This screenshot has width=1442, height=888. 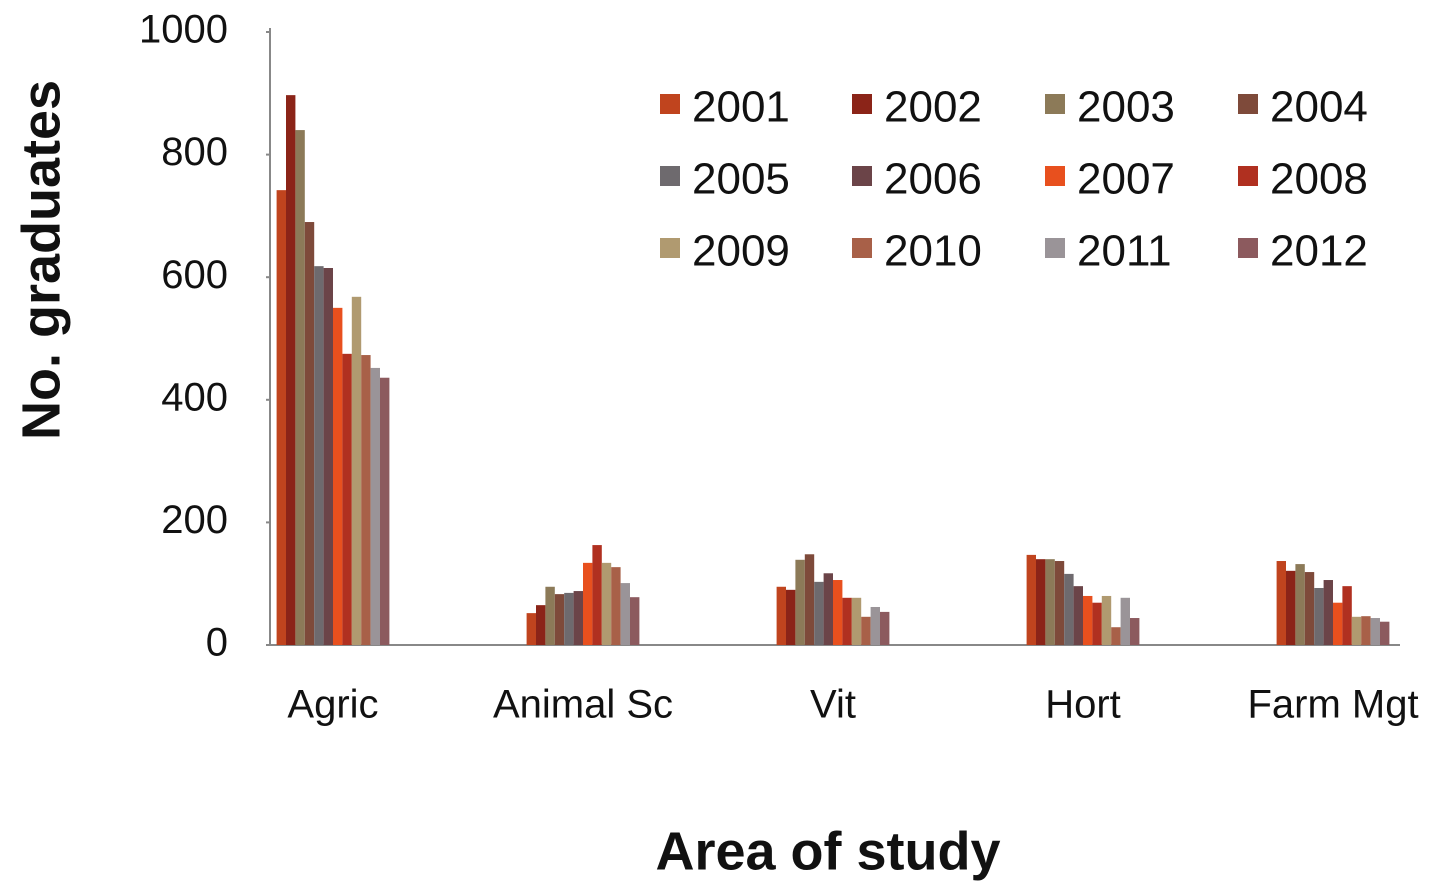 What do you see at coordinates (41, 260) in the screenshot?
I see `y-axis-title: No. graduates` at bounding box center [41, 260].